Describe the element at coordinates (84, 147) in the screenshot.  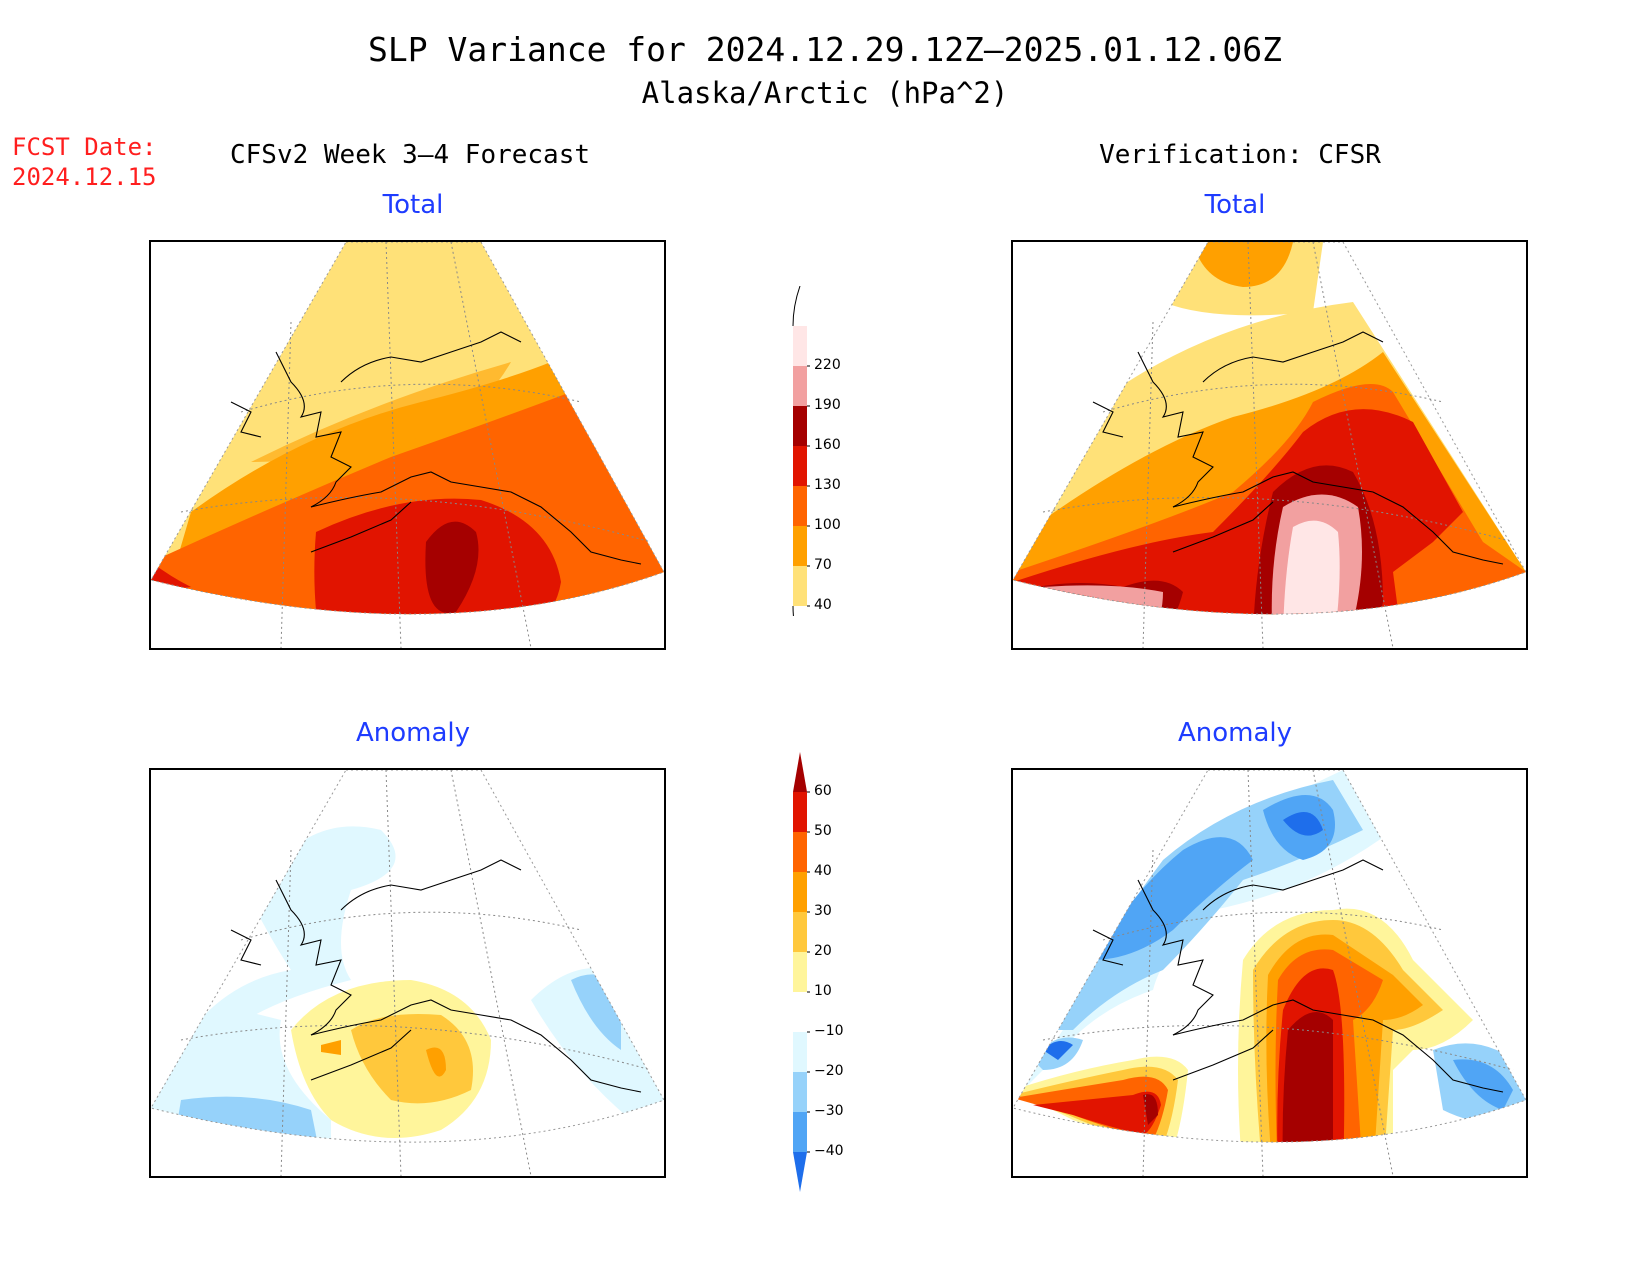
I see `fcst-date-label: FCST Date:` at that location.